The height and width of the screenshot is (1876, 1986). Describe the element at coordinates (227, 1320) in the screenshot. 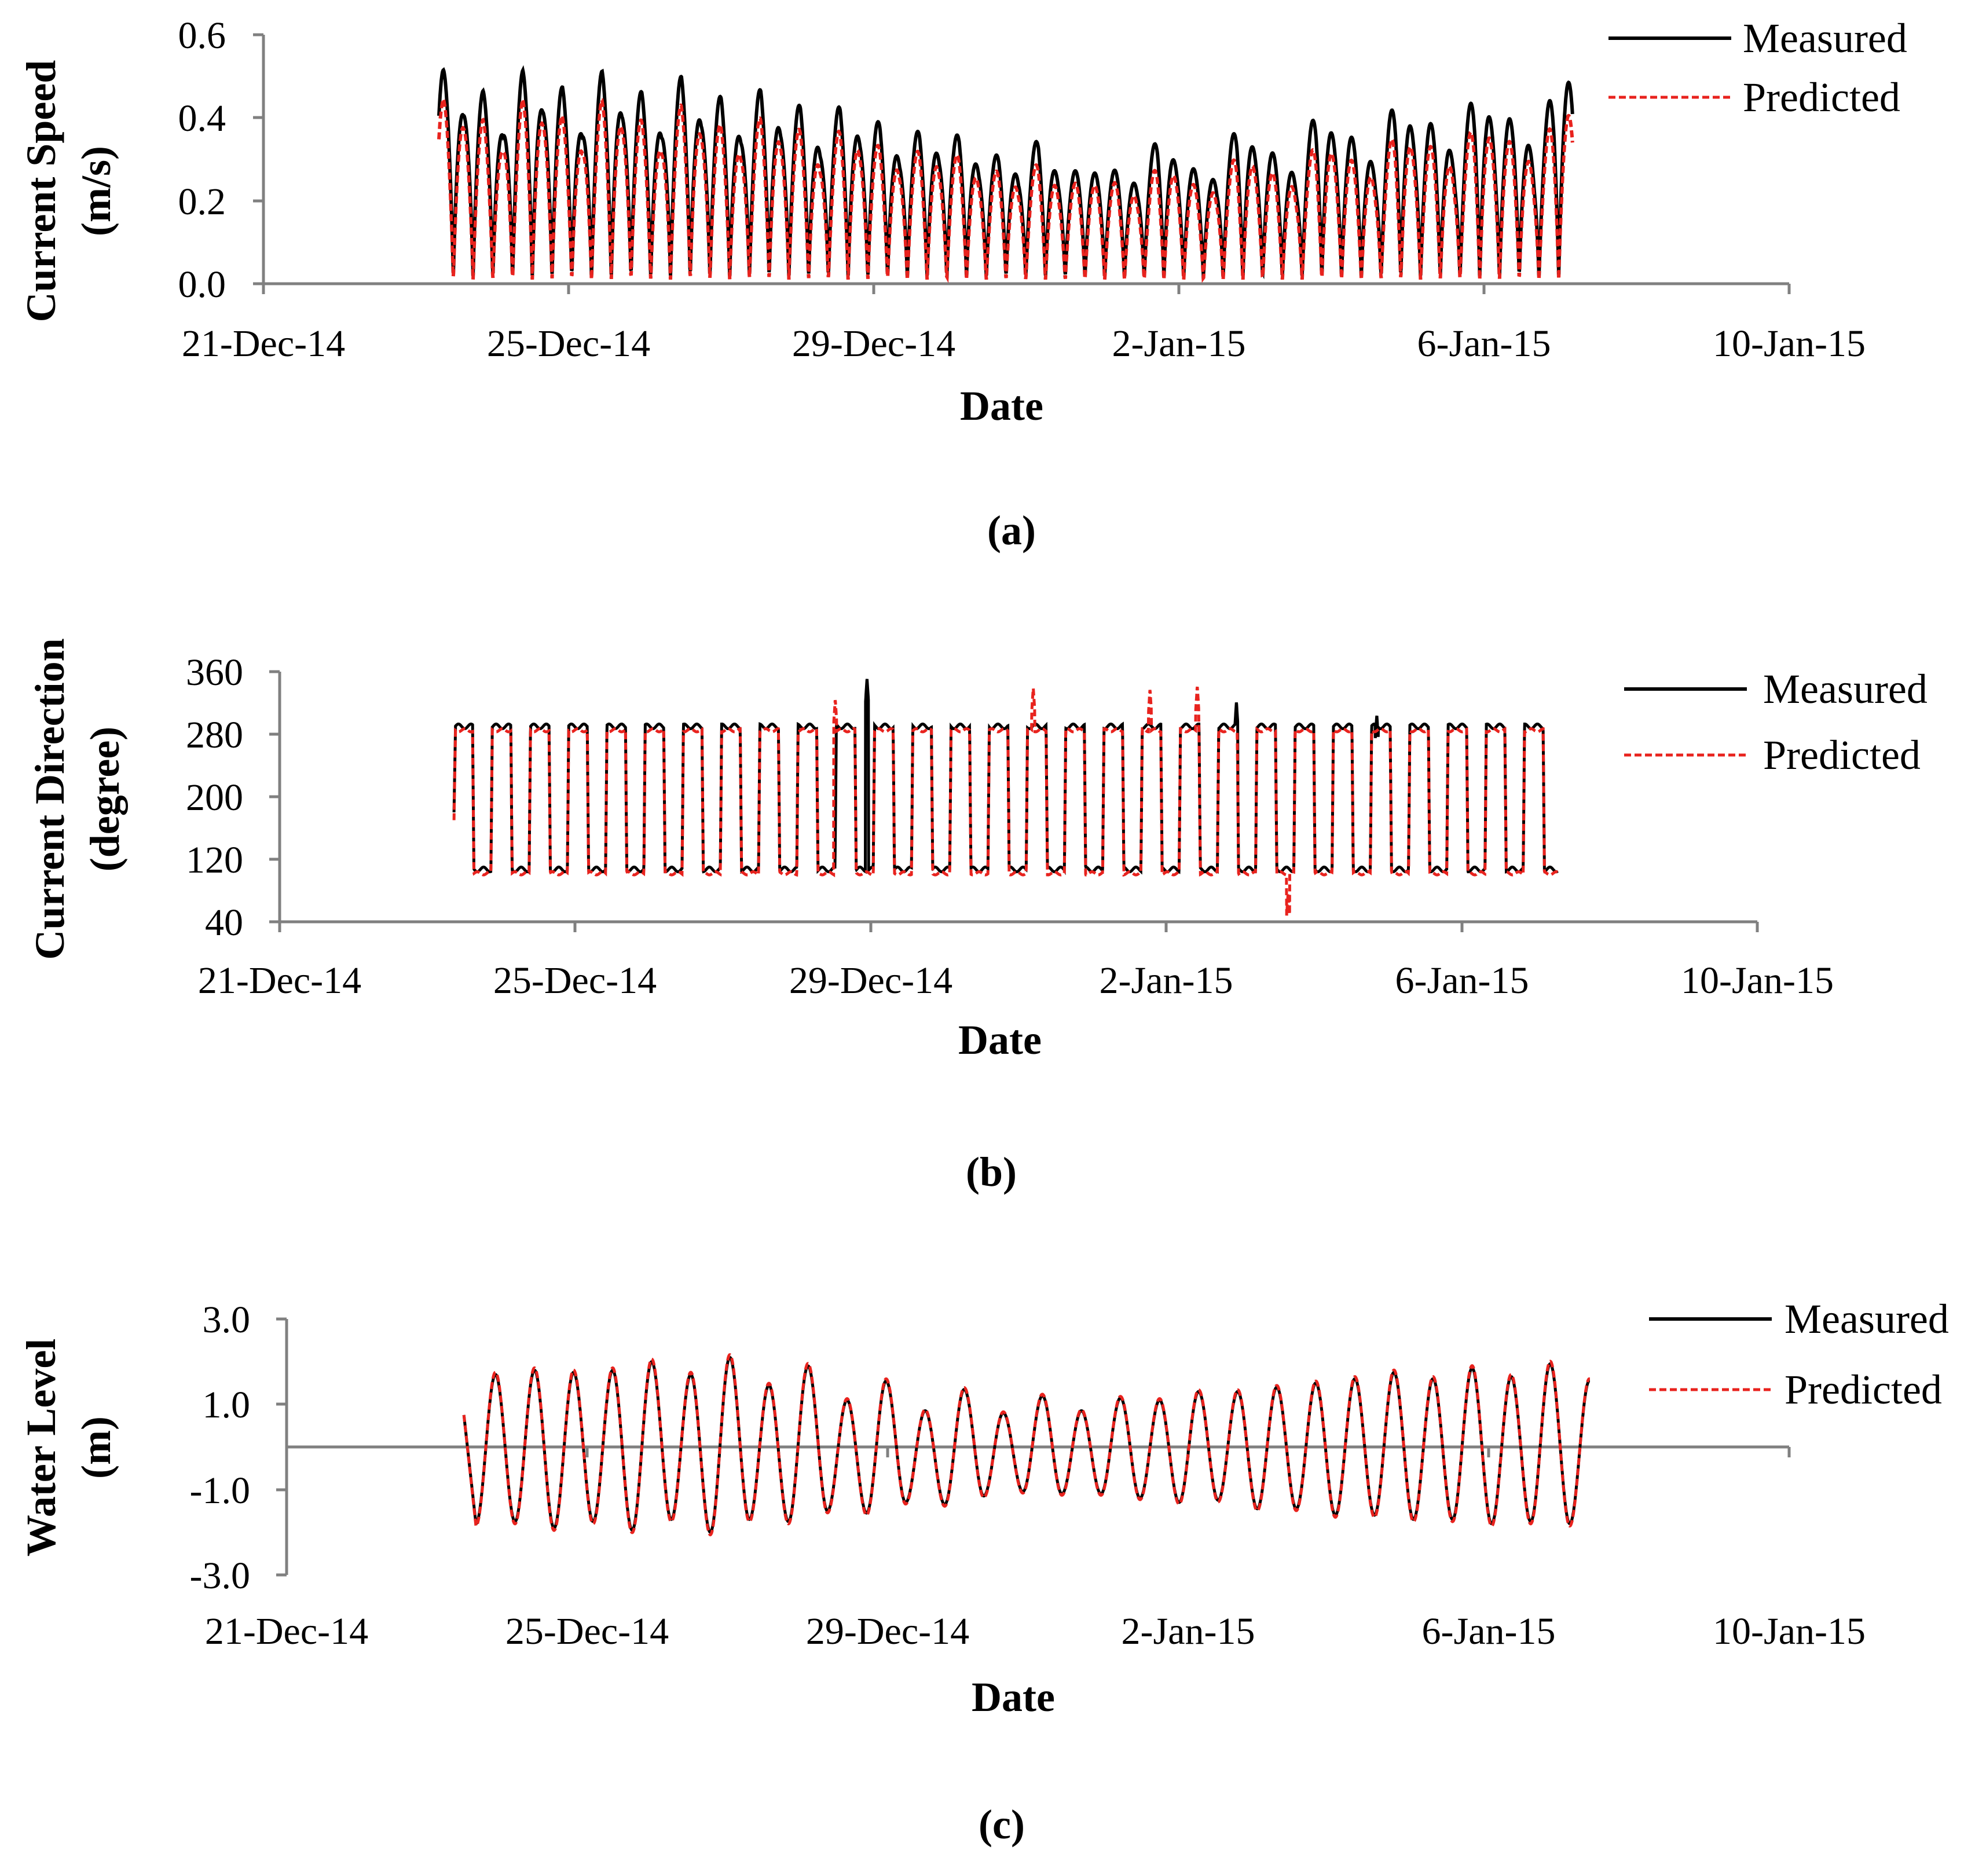

I see `chart-c-ytick-label: 3.0` at that location.